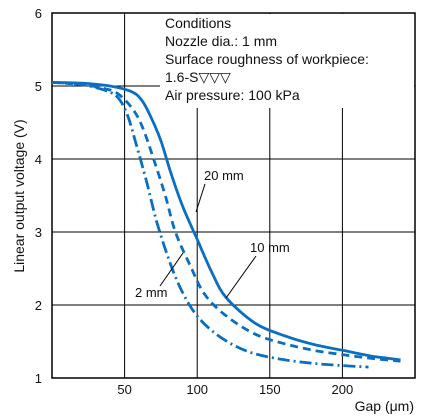 The image size is (425, 417). I want to click on y-tick-label: 3, so click(38, 232).